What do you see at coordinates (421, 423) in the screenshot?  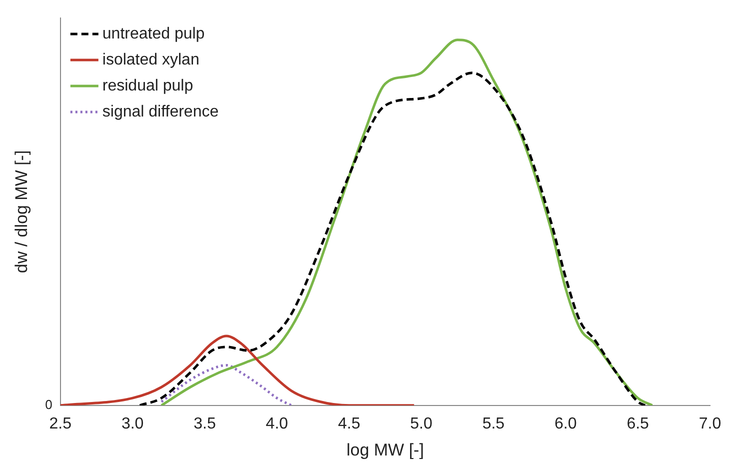 I see `x-tick-label: 5.0` at bounding box center [421, 423].